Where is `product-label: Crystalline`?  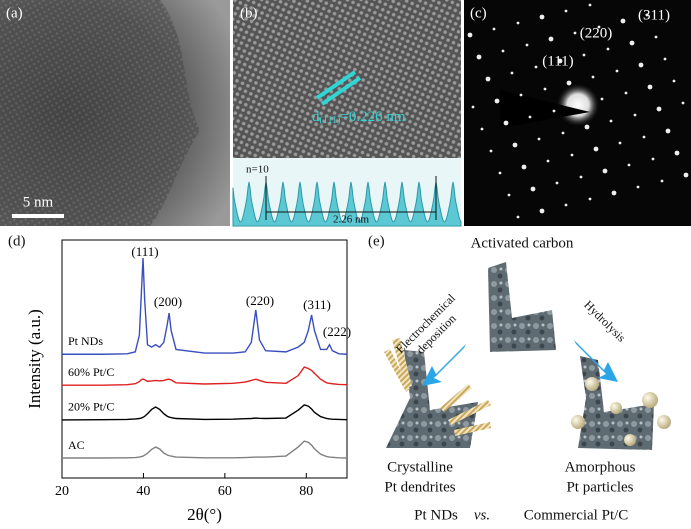 product-label: Crystalline is located at coordinates (420, 467).